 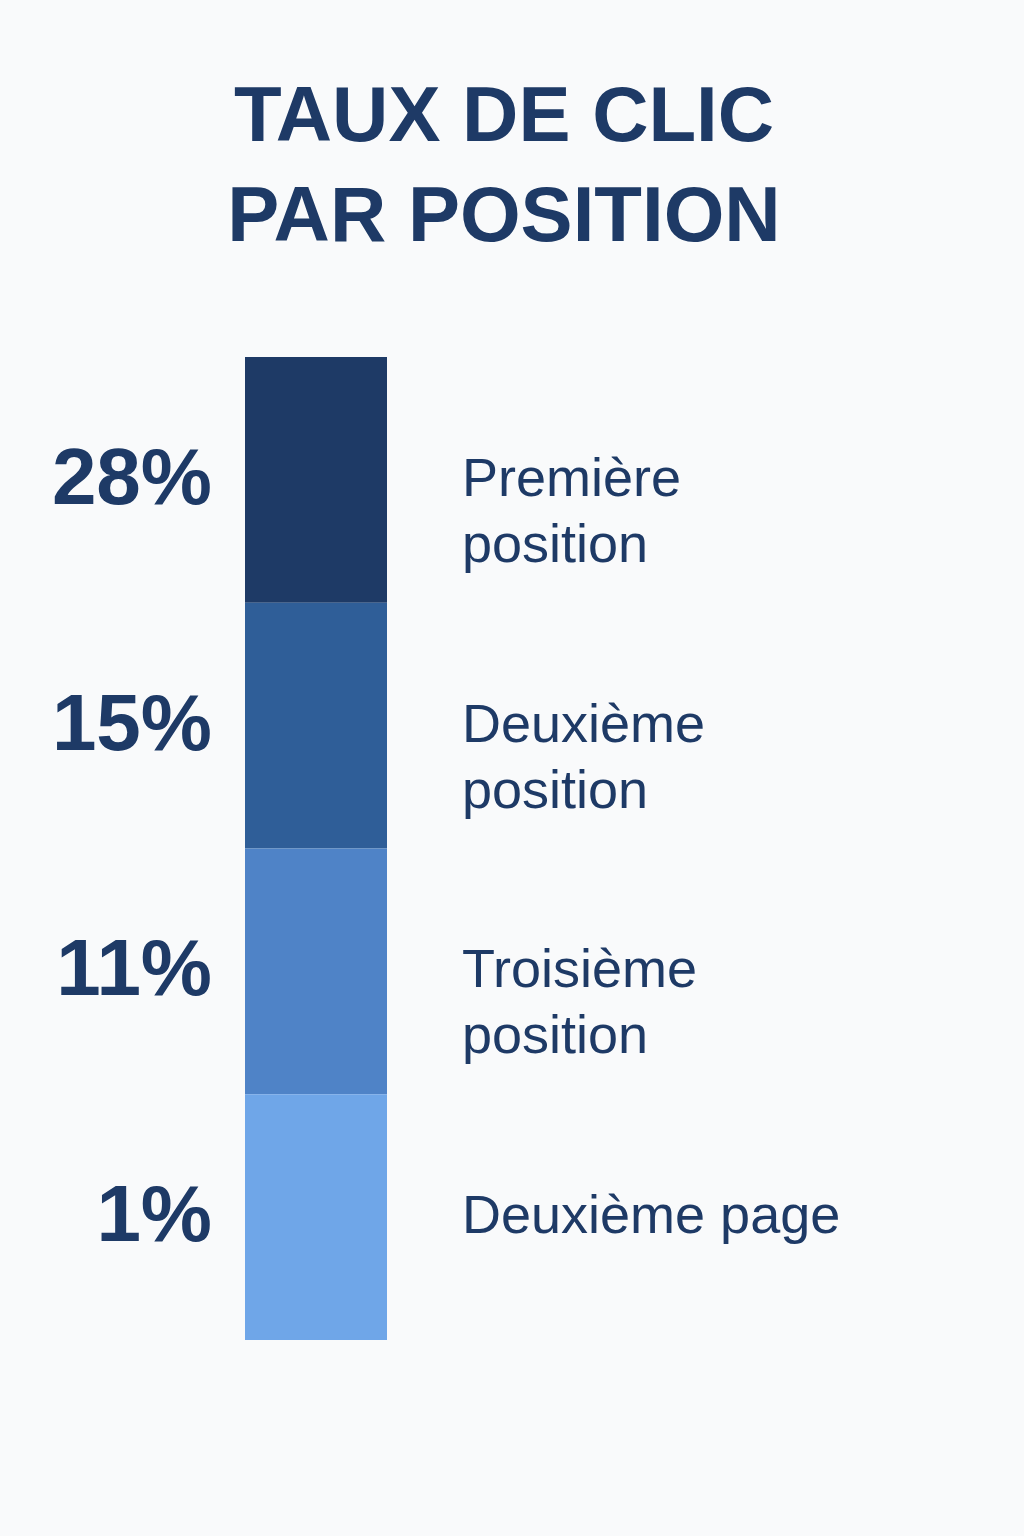 What do you see at coordinates (504, 164) in the screenshot?
I see `text: TAUX DE CLIC PAR POSITION` at bounding box center [504, 164].